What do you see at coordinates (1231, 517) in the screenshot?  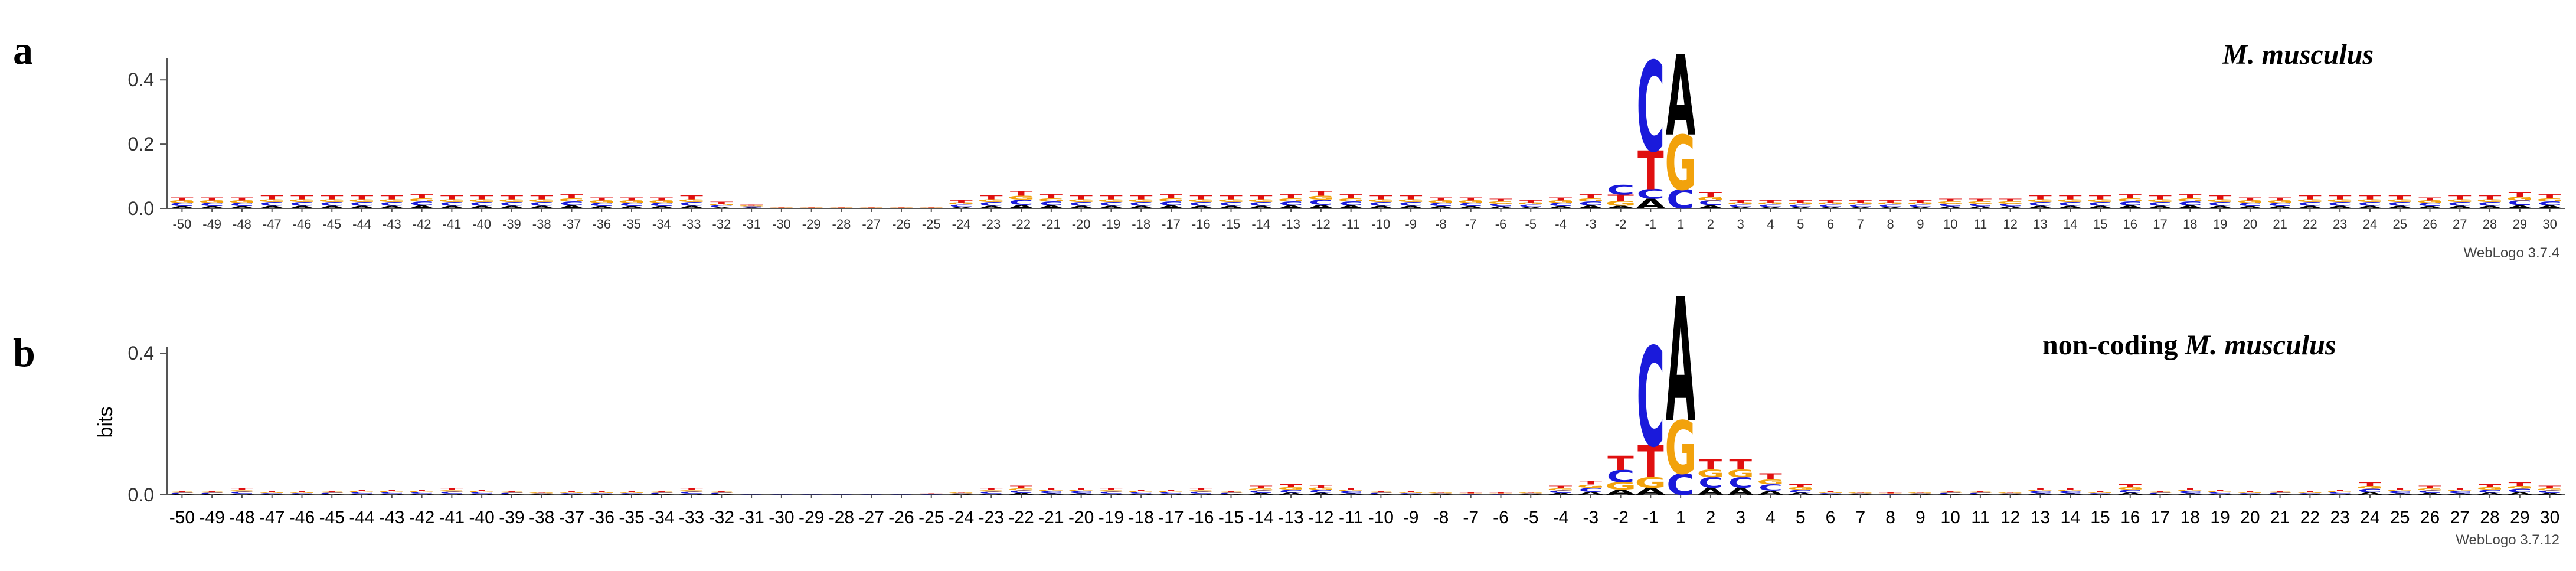 I see `b-x-tick-label: -15` at bounding box center [1231, 517].